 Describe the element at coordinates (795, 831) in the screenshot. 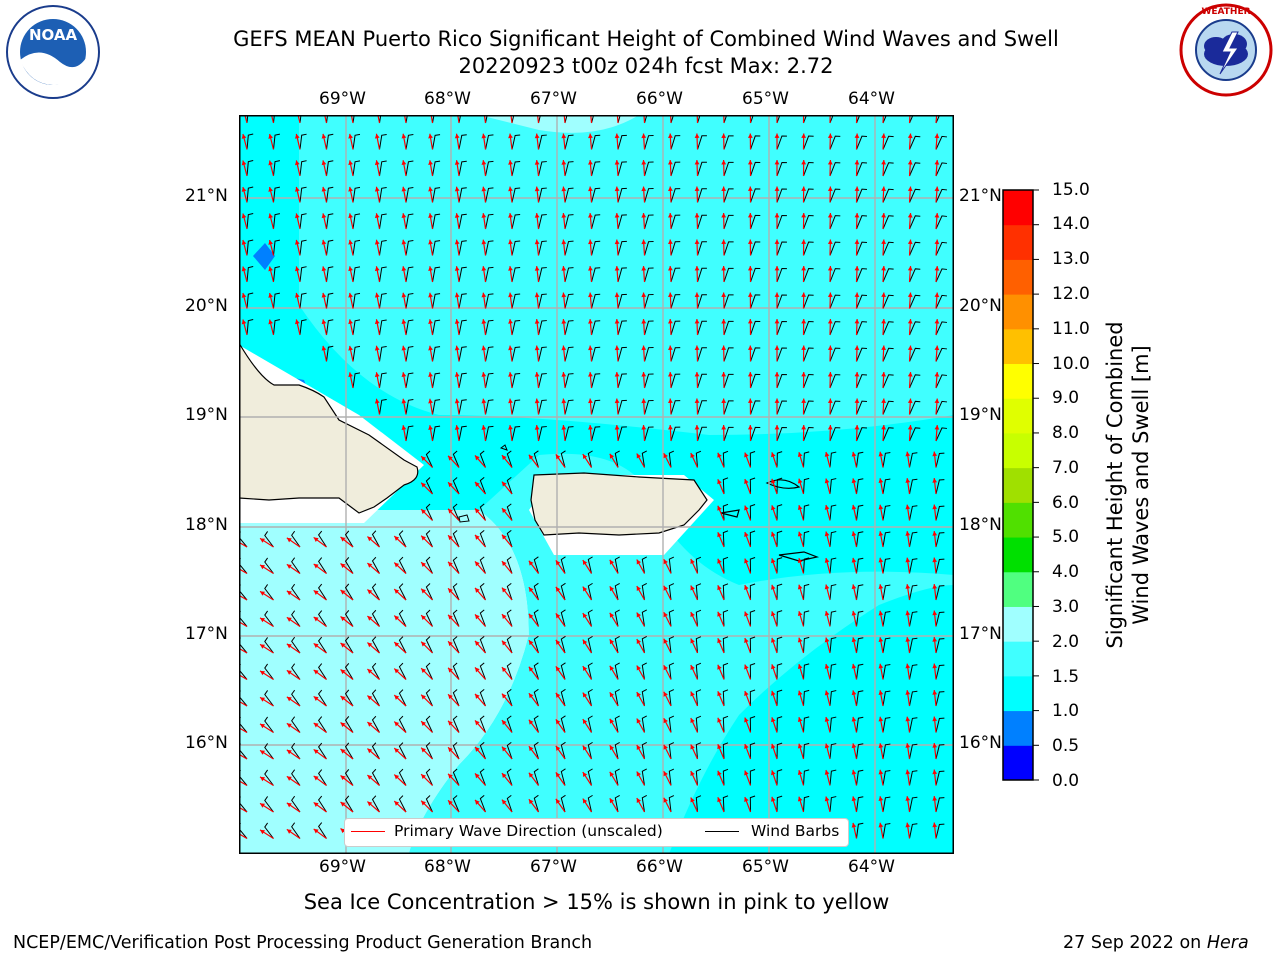

I see `legend-wind-barbs: Wind Barbs` at that location.